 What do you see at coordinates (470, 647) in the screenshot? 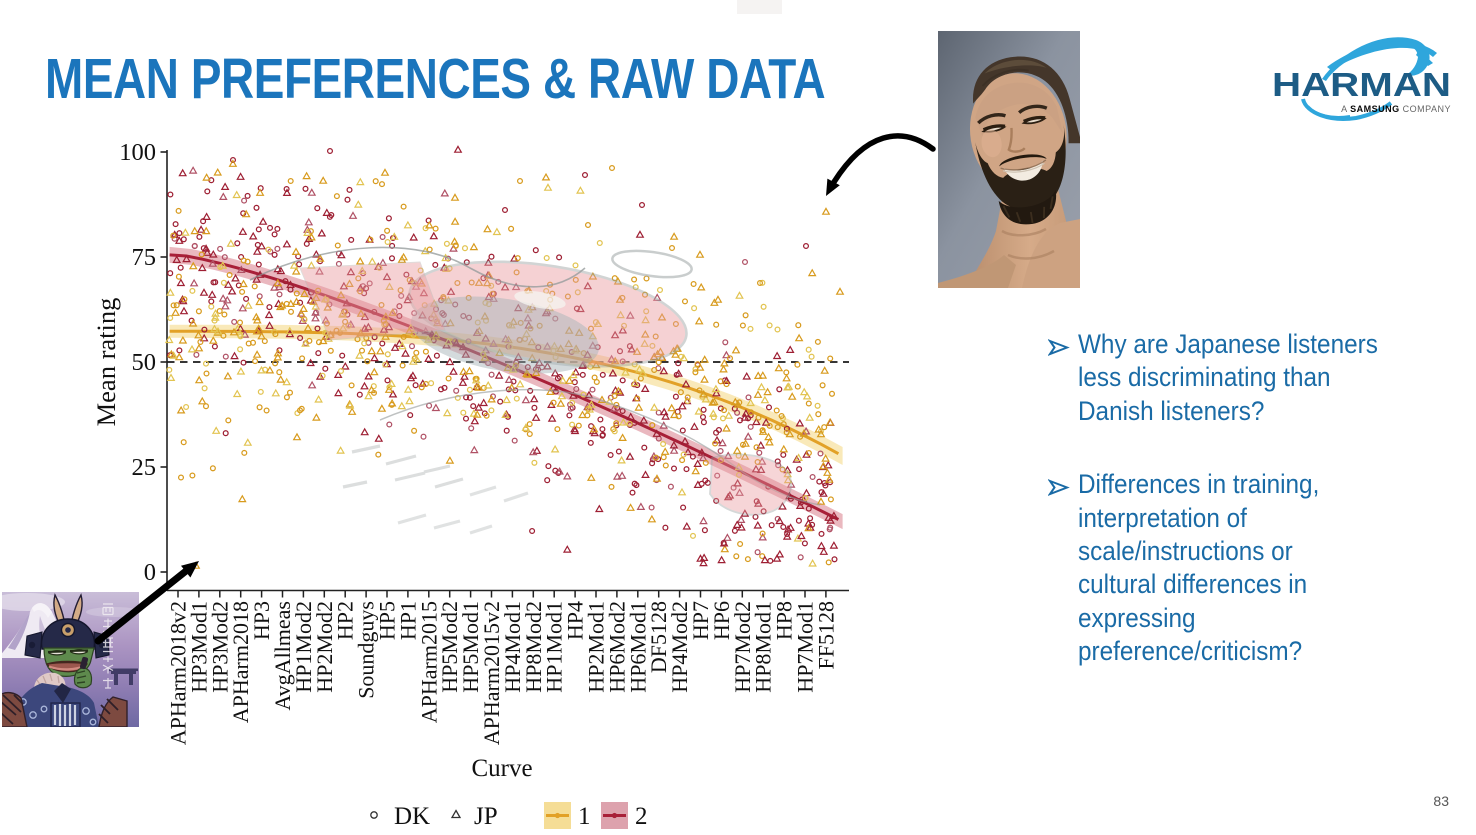
I see `svg-text: HP5Mod1` at bounding box center [470, 647].